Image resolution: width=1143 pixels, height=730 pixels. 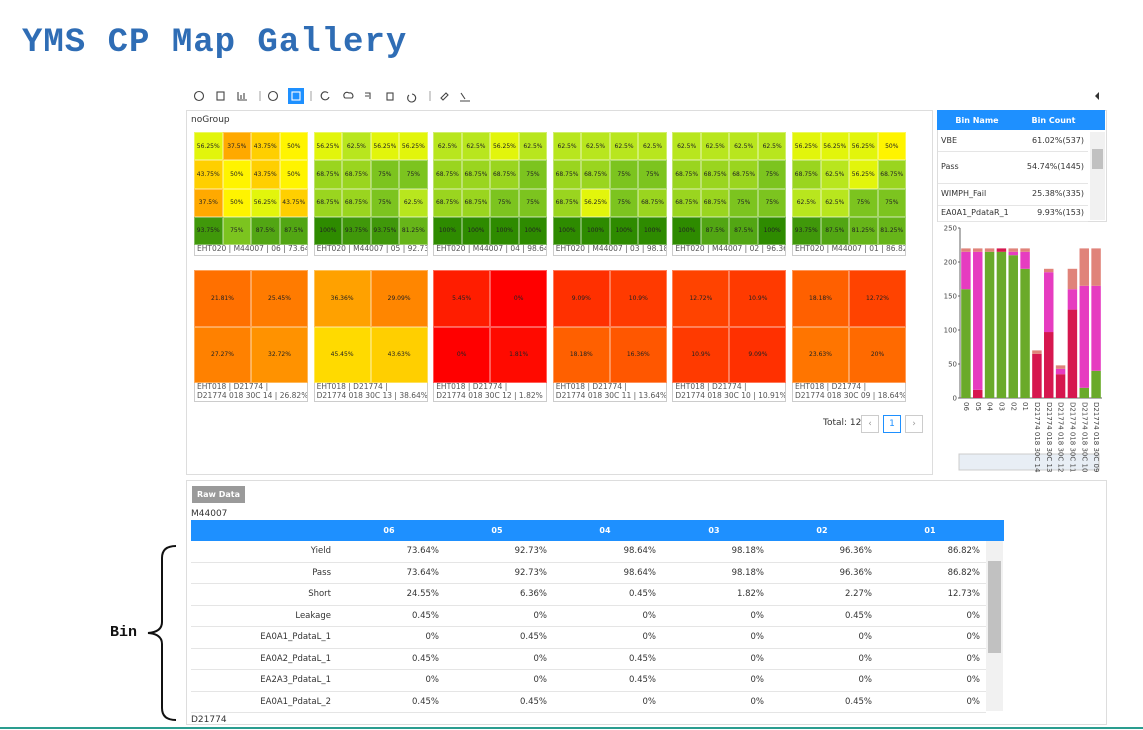 I want to click on column-header: 06, so click(x=389, y=530).